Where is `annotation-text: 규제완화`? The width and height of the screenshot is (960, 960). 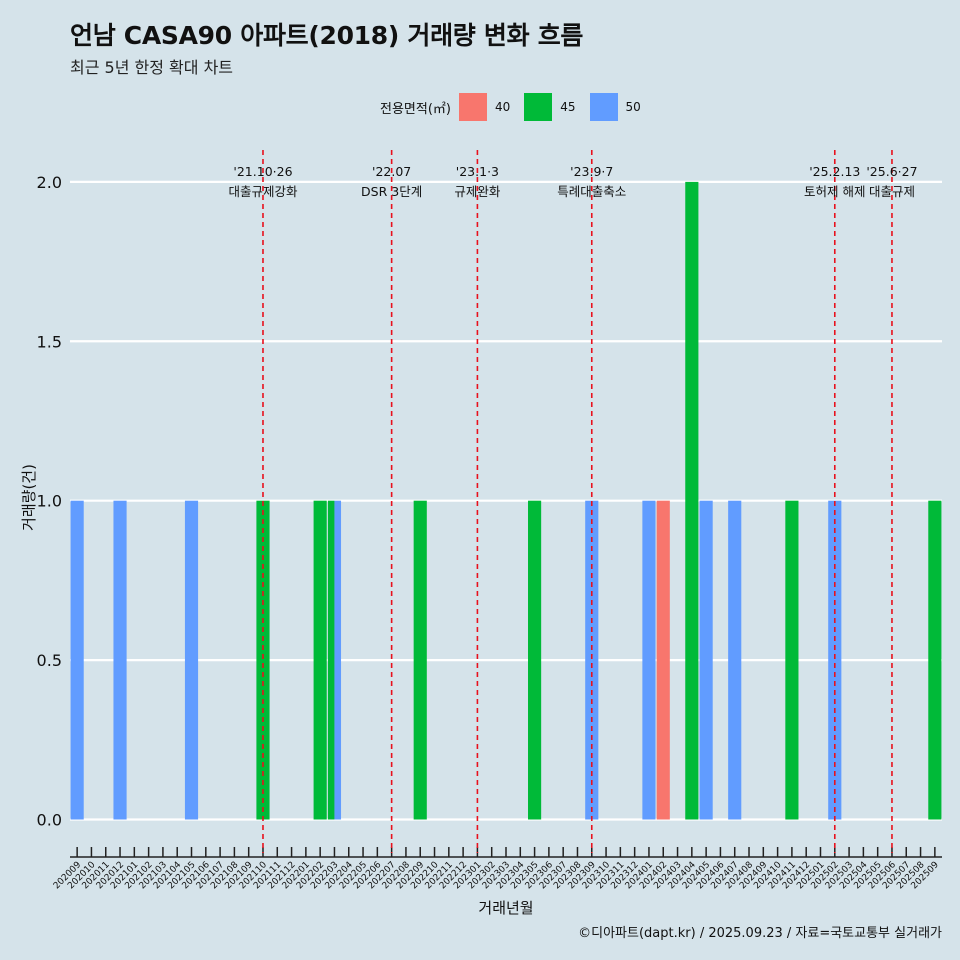 annotation-text: 규제완화 is located at coordinates (477, 191).